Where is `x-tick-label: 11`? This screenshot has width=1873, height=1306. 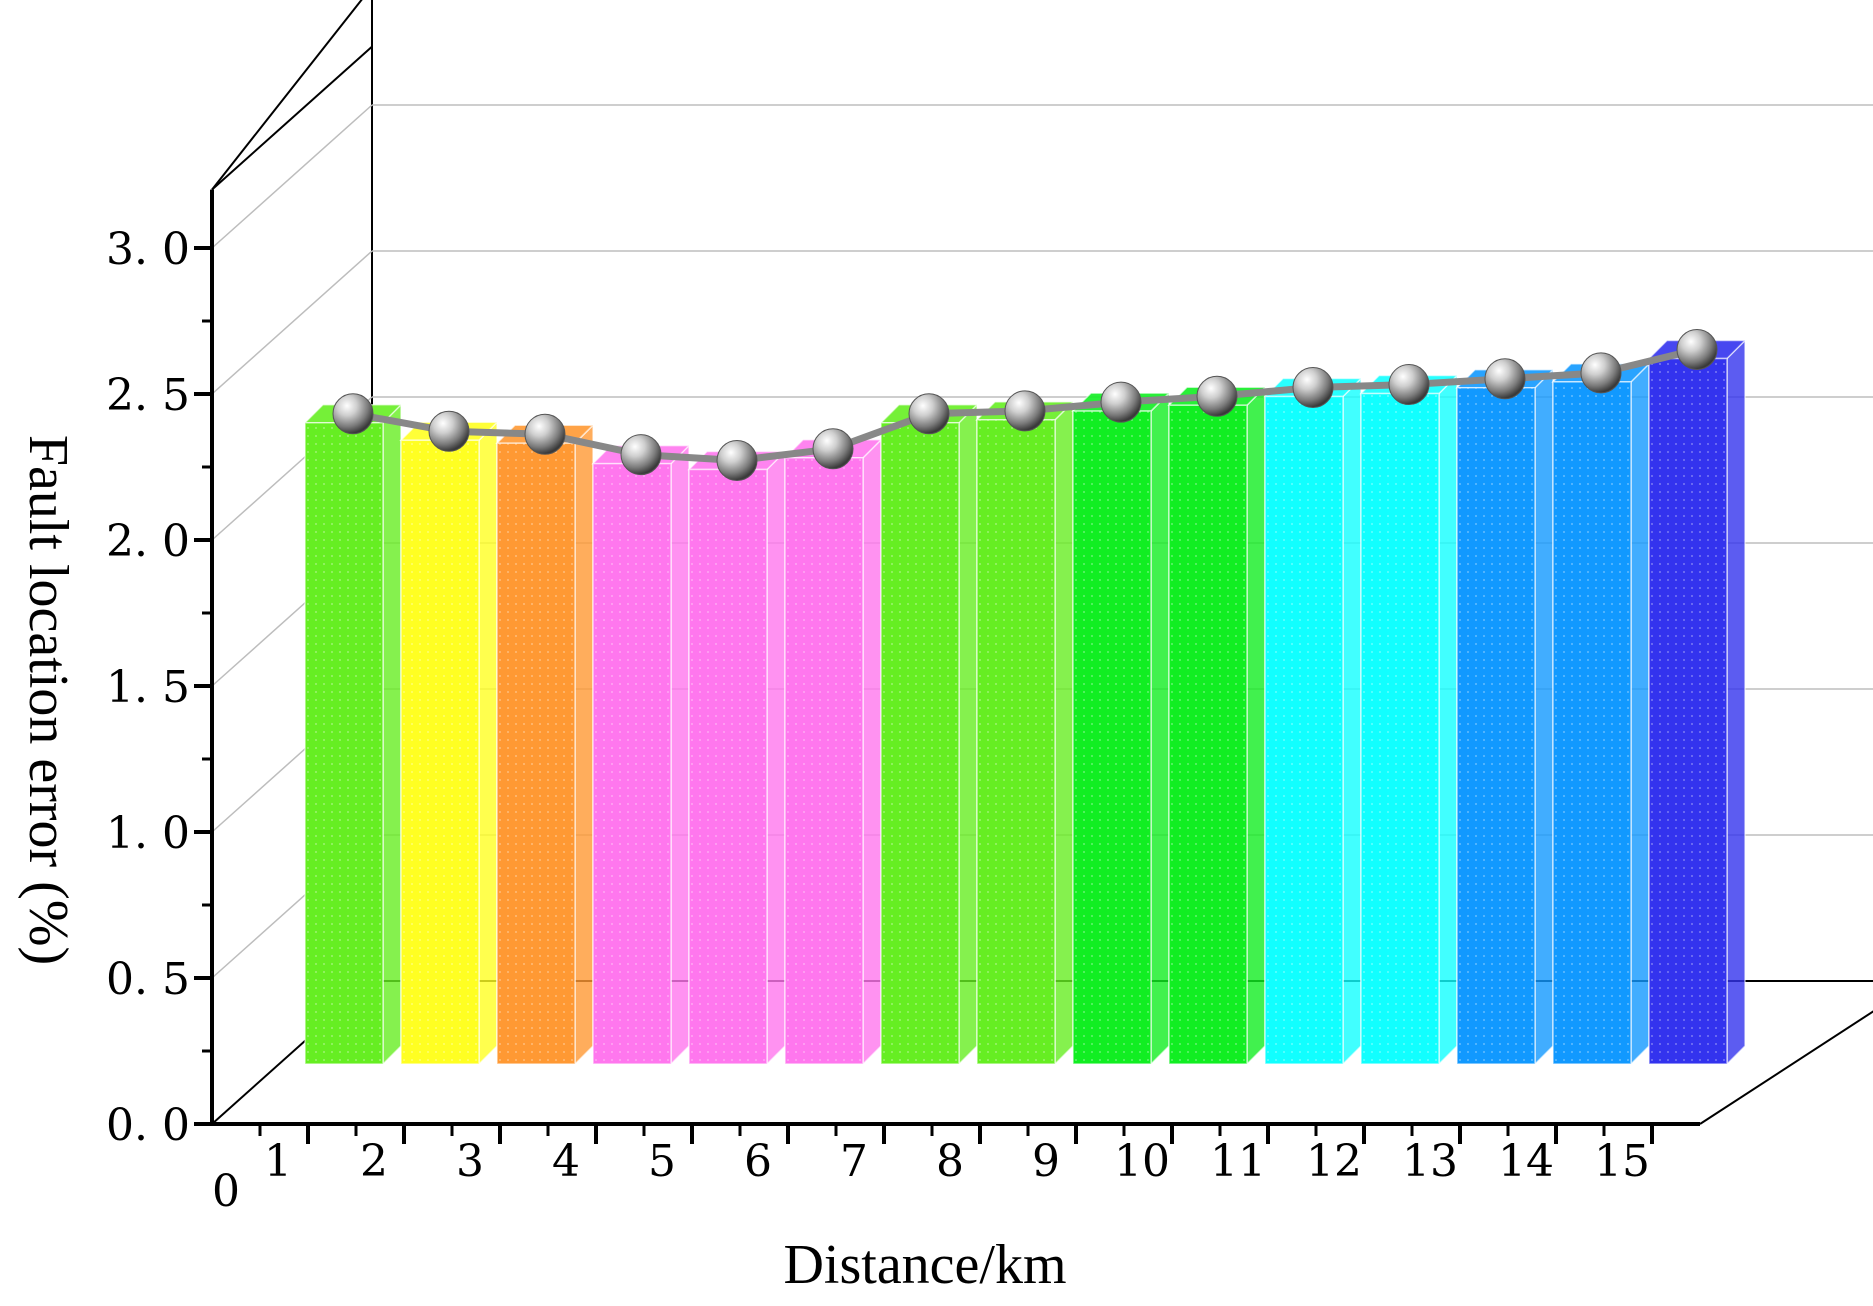
x-tick-label: 11 is located at coordinates (1238, 1161).